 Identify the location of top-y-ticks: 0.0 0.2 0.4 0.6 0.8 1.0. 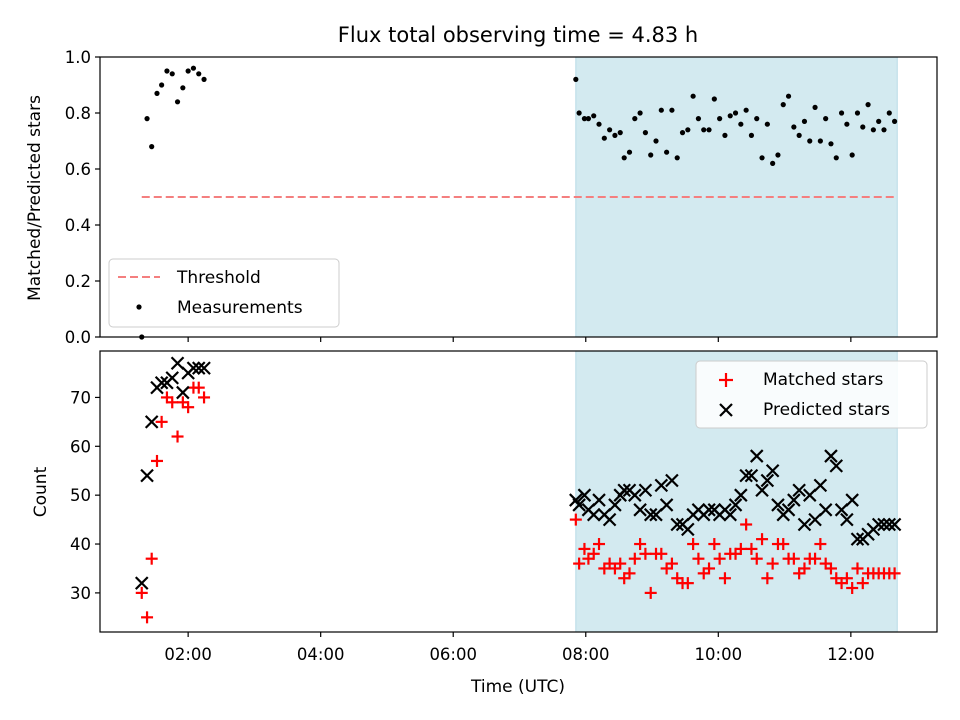
(82, 197).